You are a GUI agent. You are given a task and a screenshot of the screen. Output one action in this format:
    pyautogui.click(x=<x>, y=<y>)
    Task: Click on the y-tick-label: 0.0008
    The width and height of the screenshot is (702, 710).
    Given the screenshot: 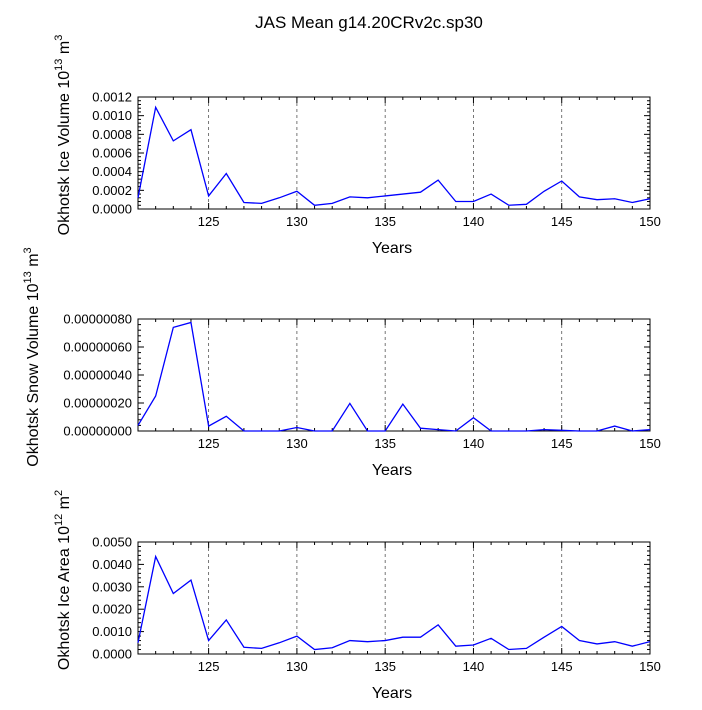 What is the action you would take?
    pyautogui.click(x=112, y=134)
    